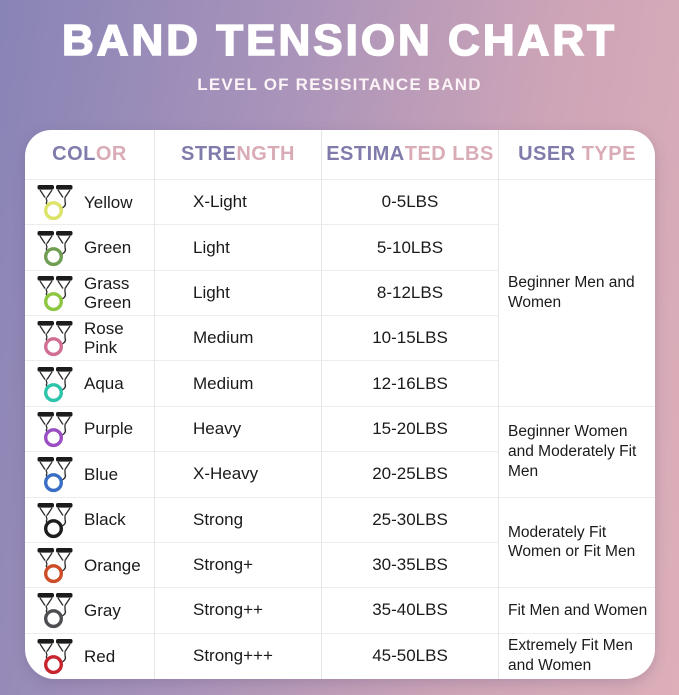 This screenshot has height=695, width=679. I want to click on color-cell-row-5: Purple, so click(90, 429).